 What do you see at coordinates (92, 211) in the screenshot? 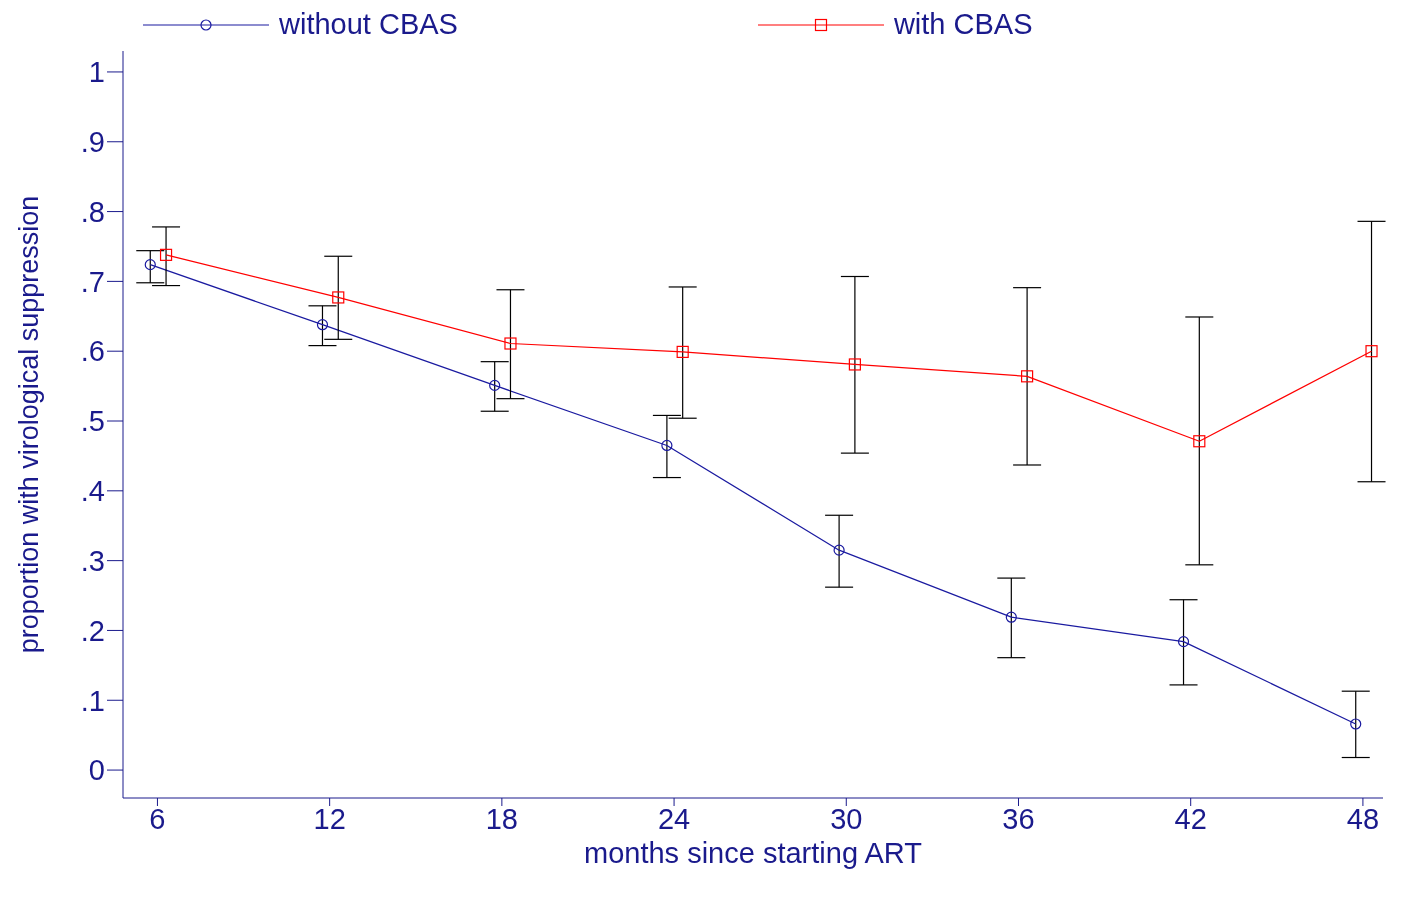
I see `y-tick-label: .8` at bounding box center [92, 211].